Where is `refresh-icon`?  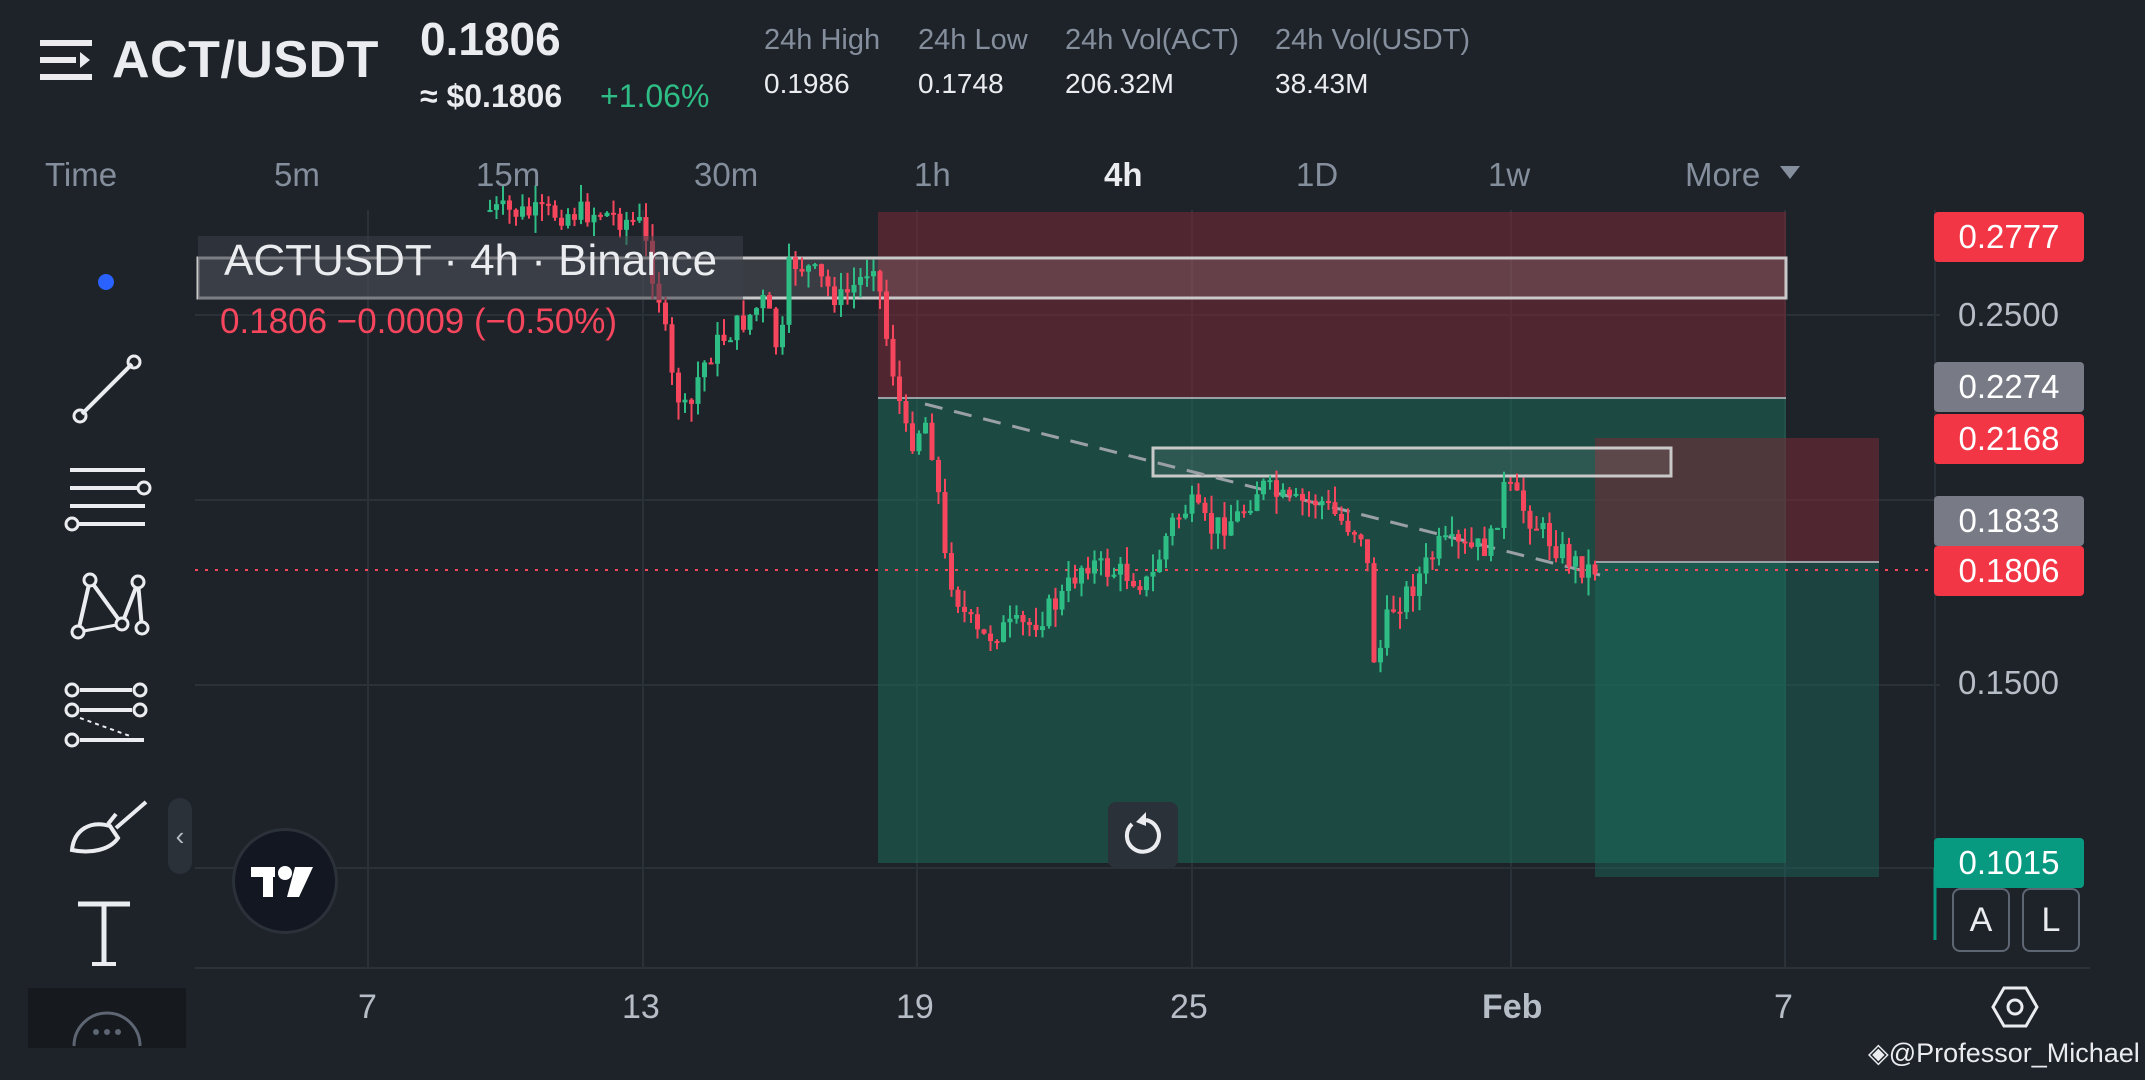 refresh-icon is located at coordinates (1142, 833).